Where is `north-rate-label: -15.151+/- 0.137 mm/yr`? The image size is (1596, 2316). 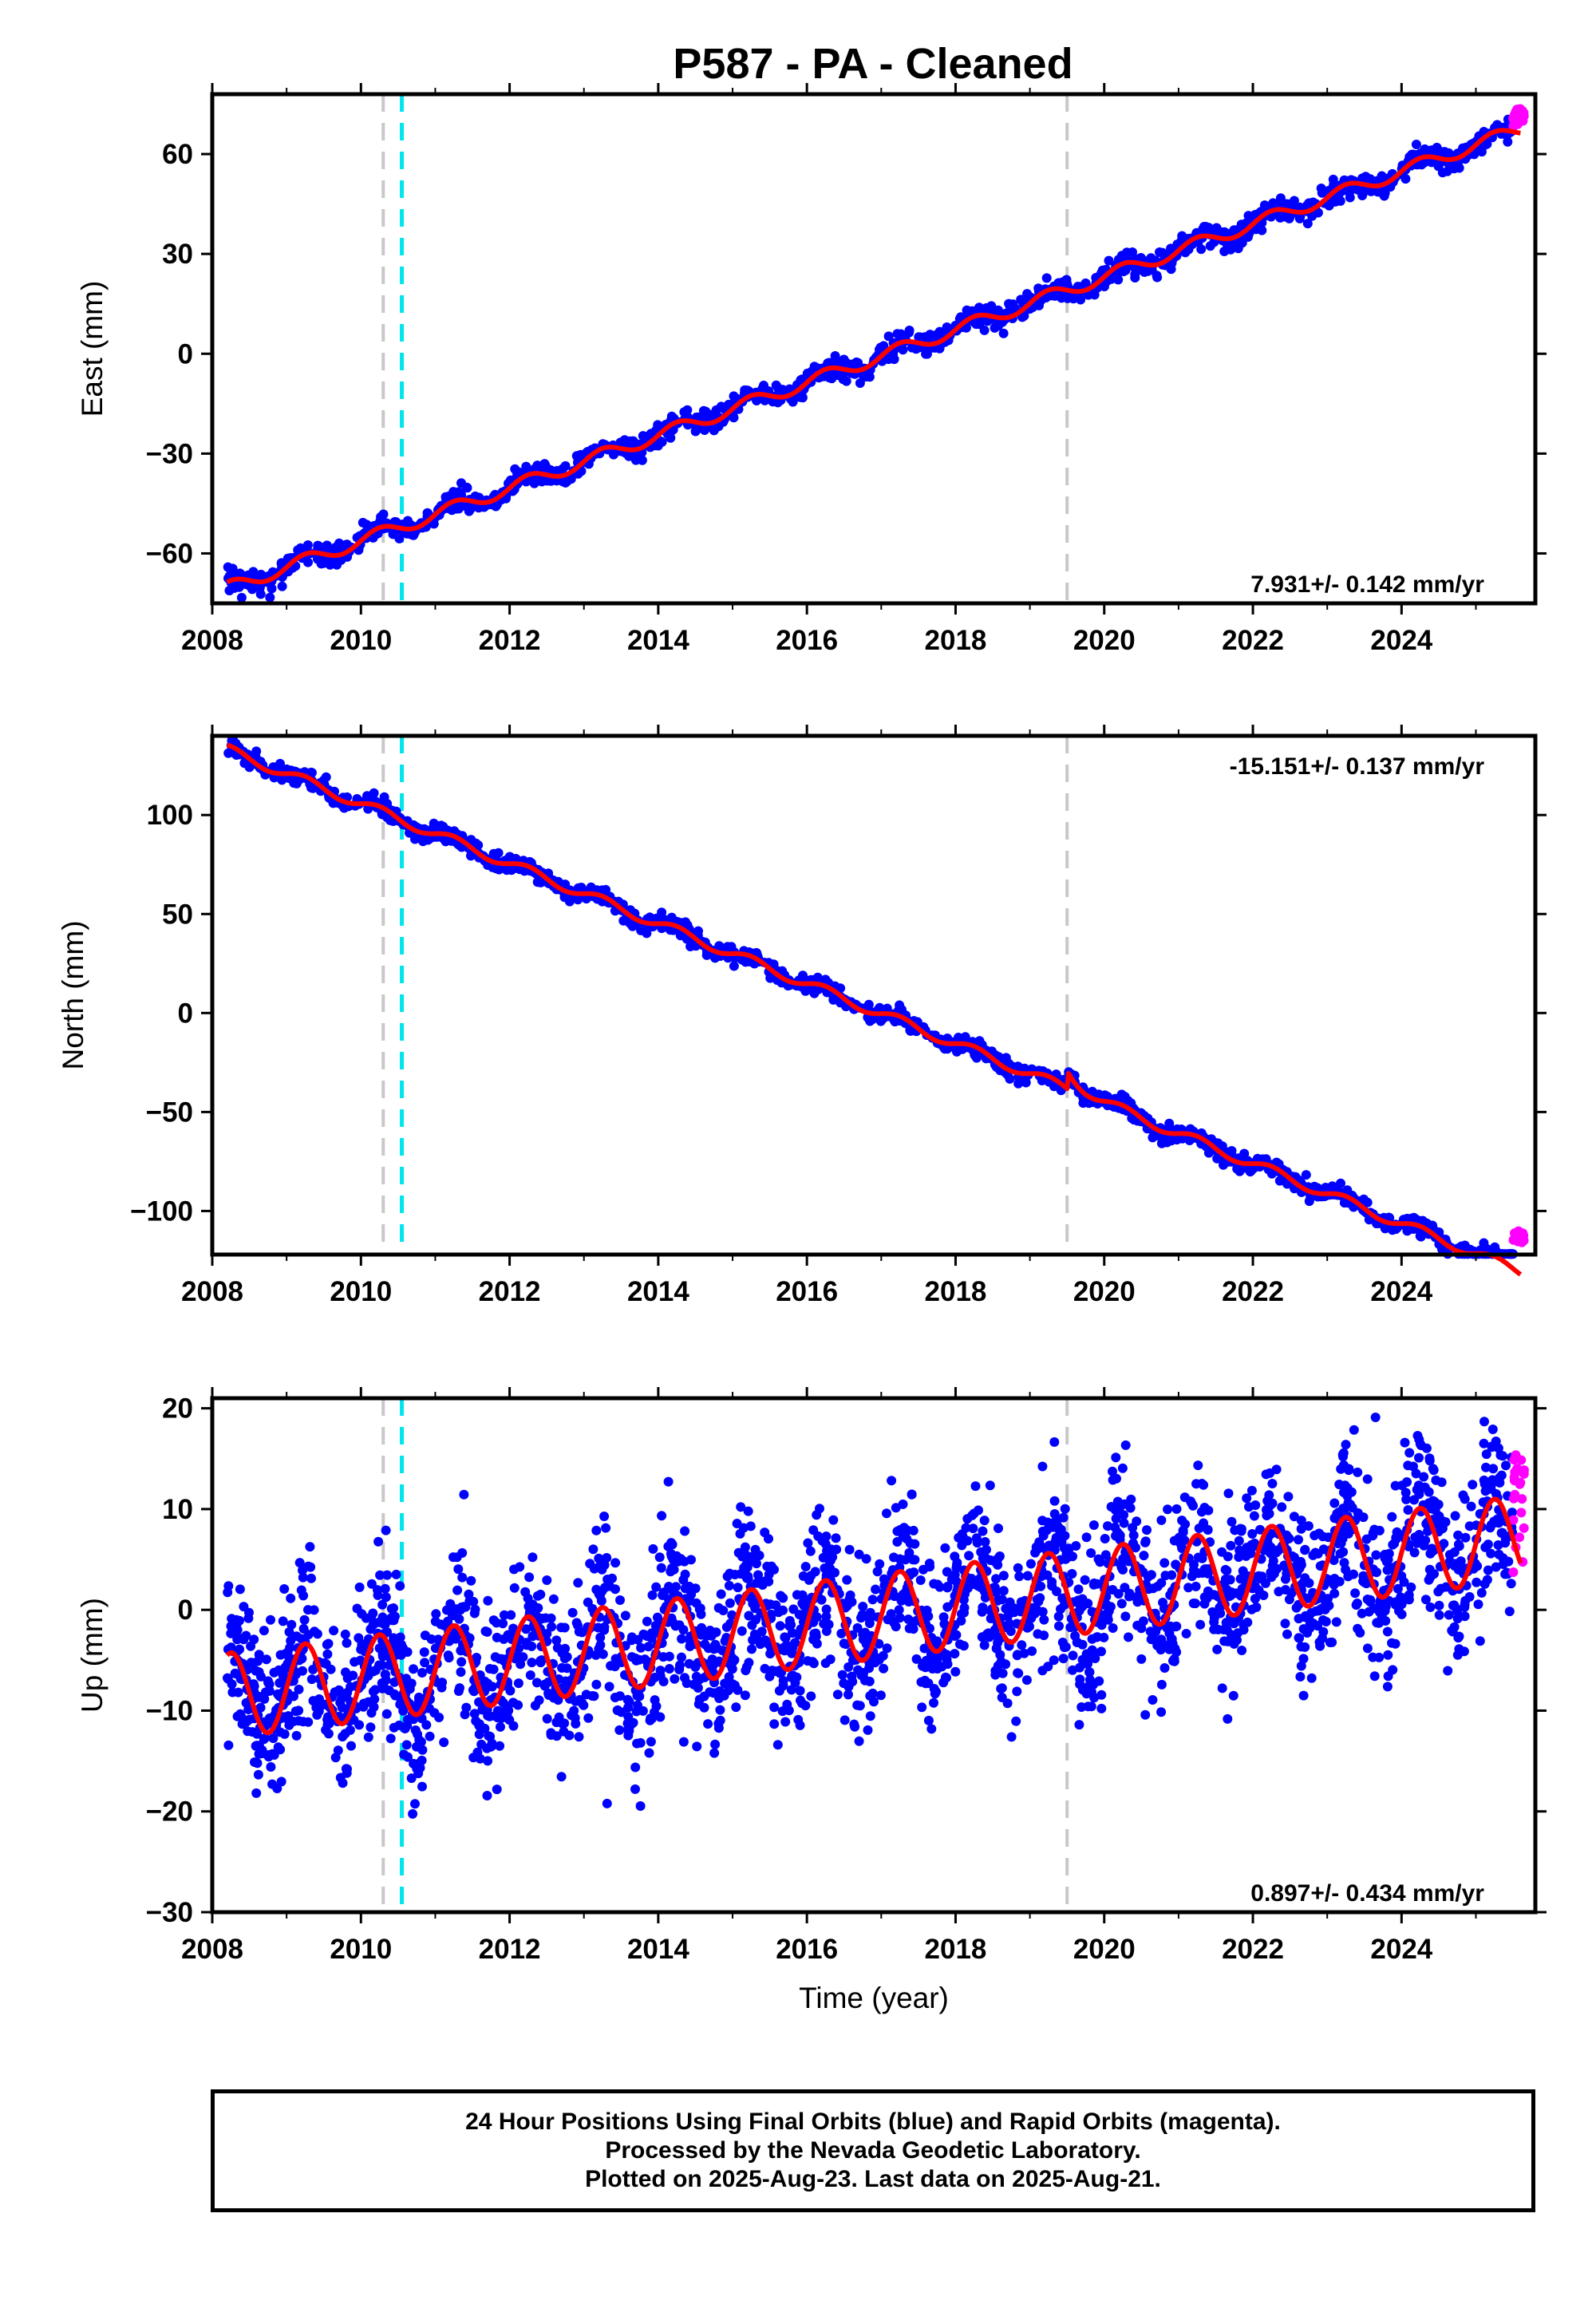 north-rate-label: -15.151+/- 0.137 mm/yr is located at coordinates (1357, 766).